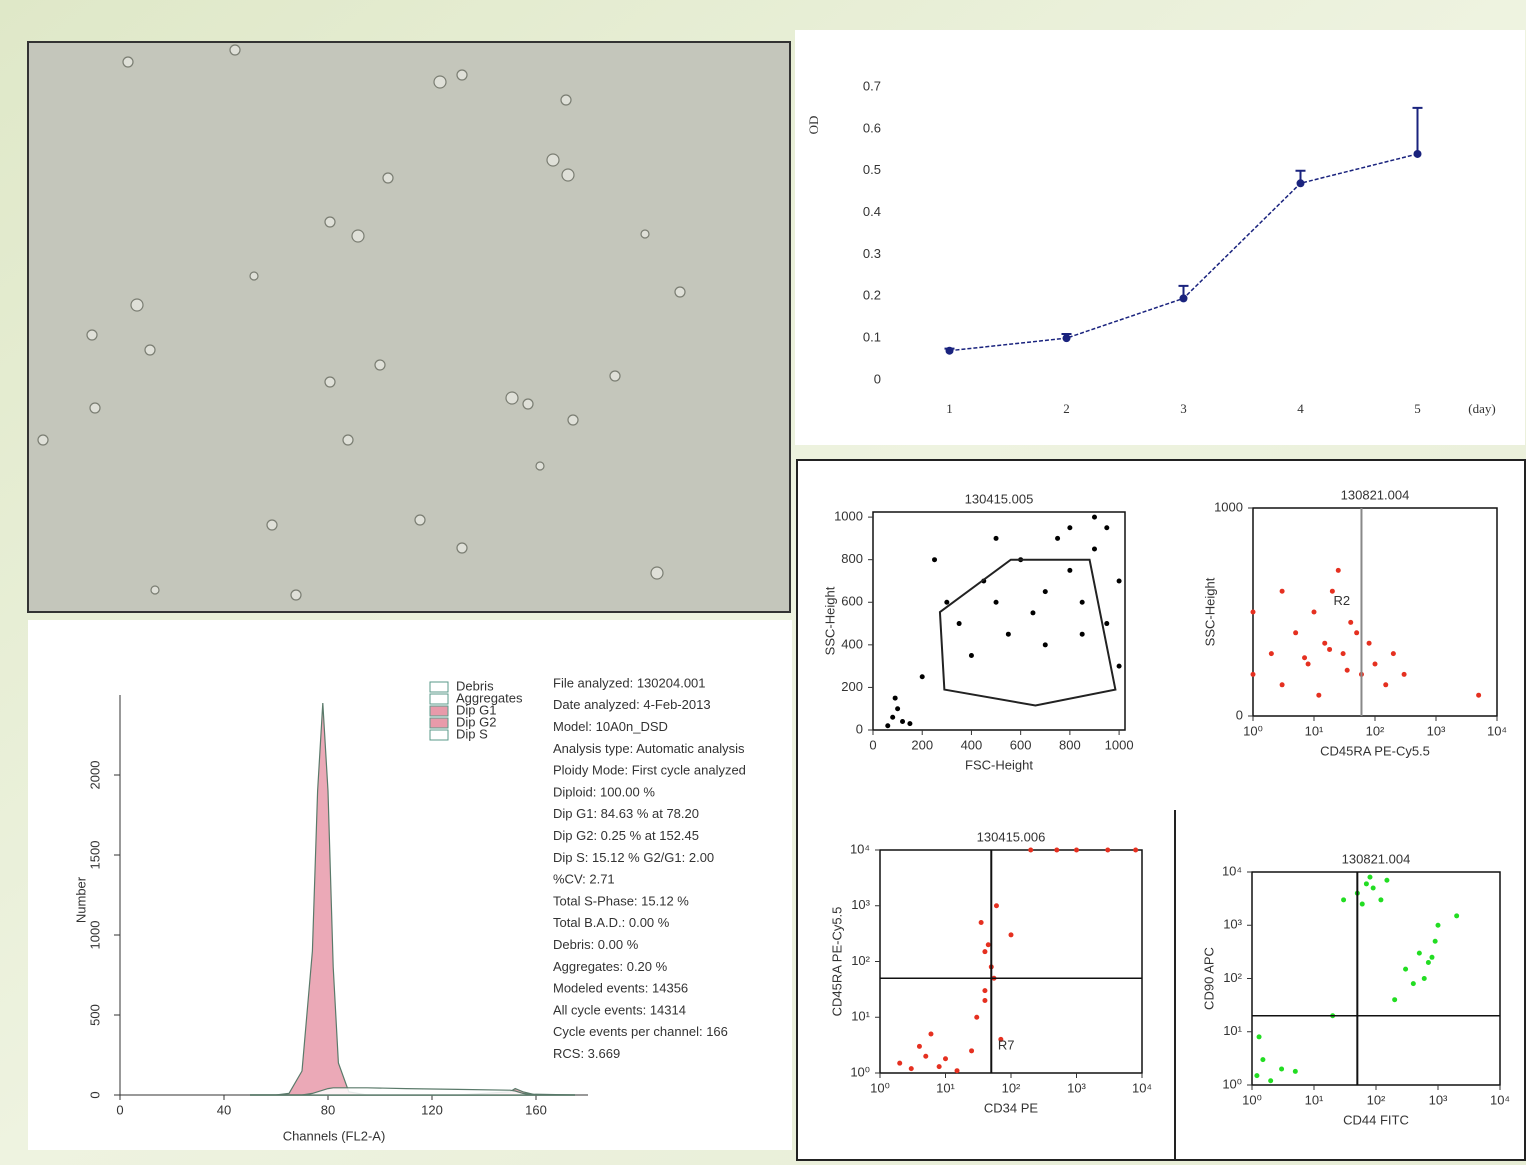 The height and width of the screenshot is (1165, 1526). What do you see at coordinates (80, 899) in the screenshot?
I see `y-axis-label: Number` at bounding box center [80, 899].